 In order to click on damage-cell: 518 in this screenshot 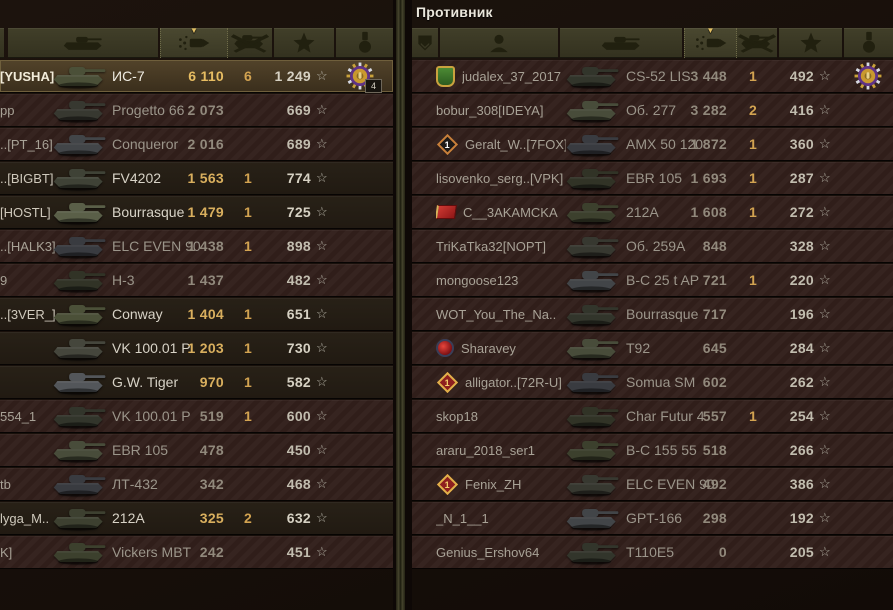, I will do `click(694, 450)`.